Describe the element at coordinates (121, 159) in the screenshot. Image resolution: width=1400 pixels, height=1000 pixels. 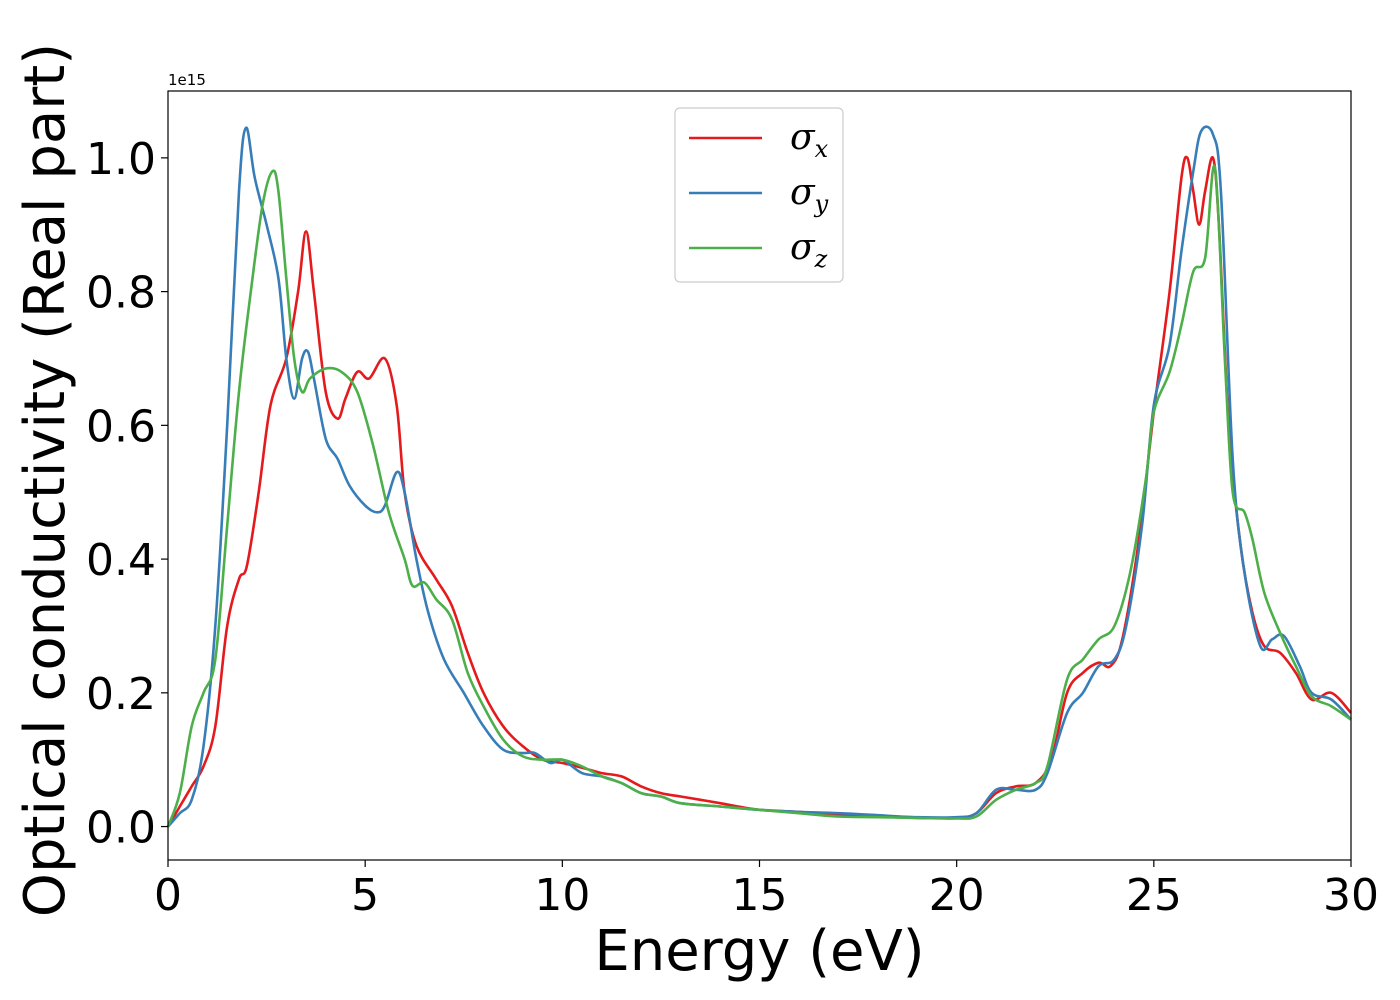
I see `y-tick-label: 1.0` at that location.